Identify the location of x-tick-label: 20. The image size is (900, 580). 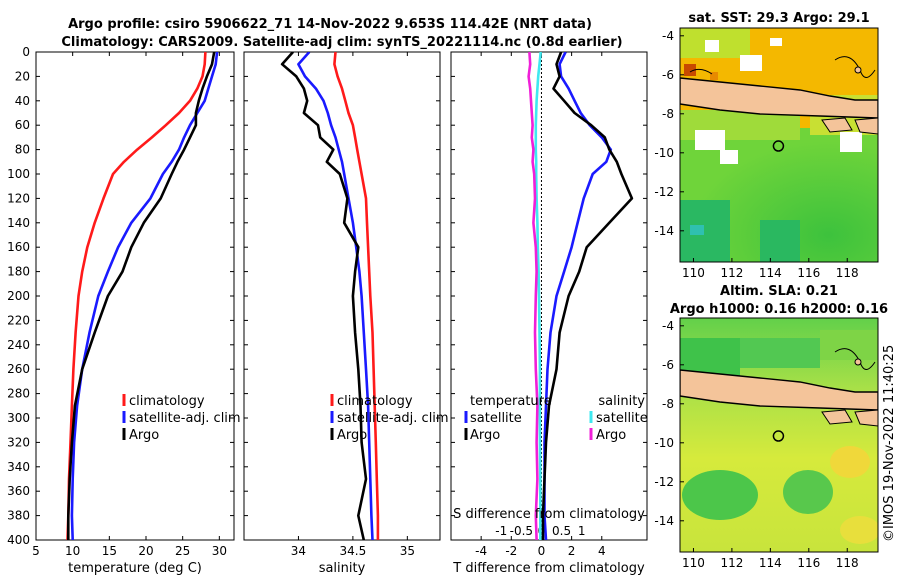
(145, 551).